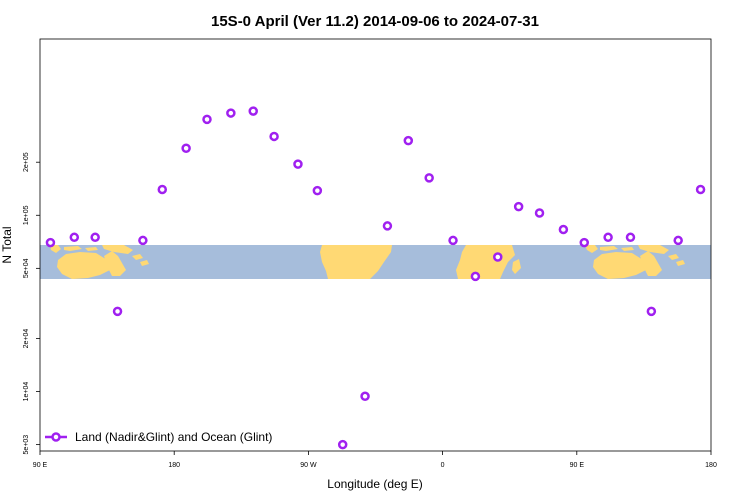  I want to click on land-madagascar, so click(516, 266).